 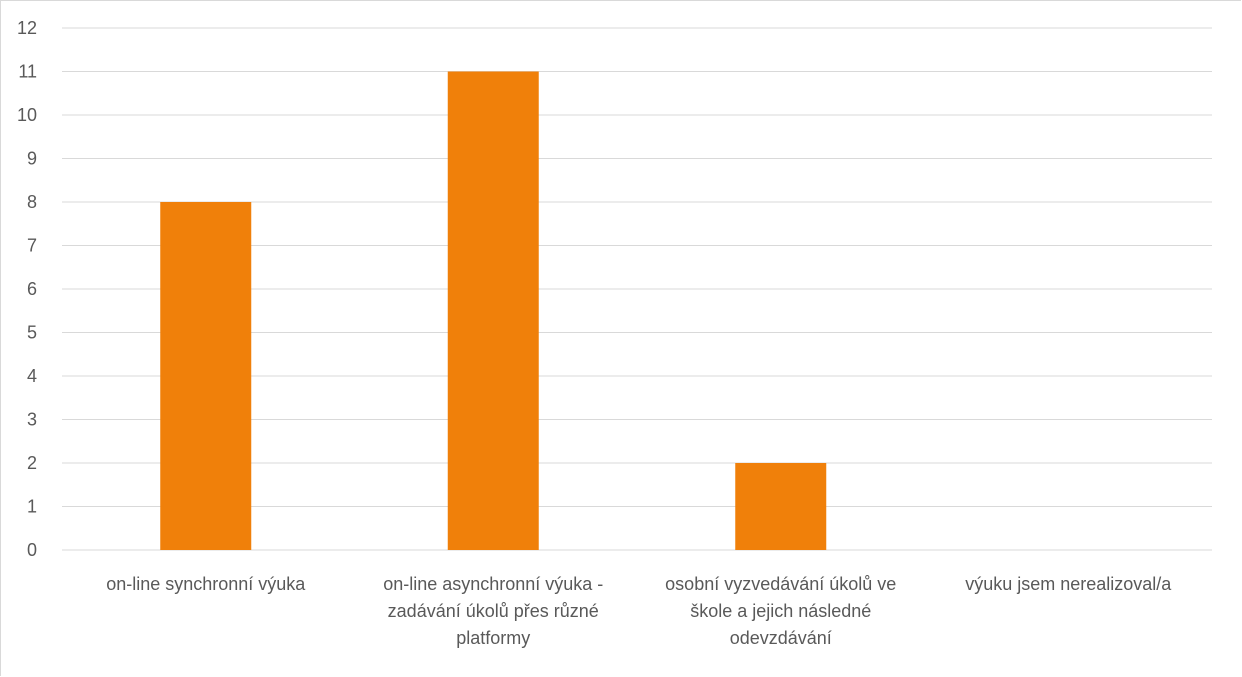 I want to click on x-category-label-line: on-line synchronní výuka, so click(x=206, y=584).